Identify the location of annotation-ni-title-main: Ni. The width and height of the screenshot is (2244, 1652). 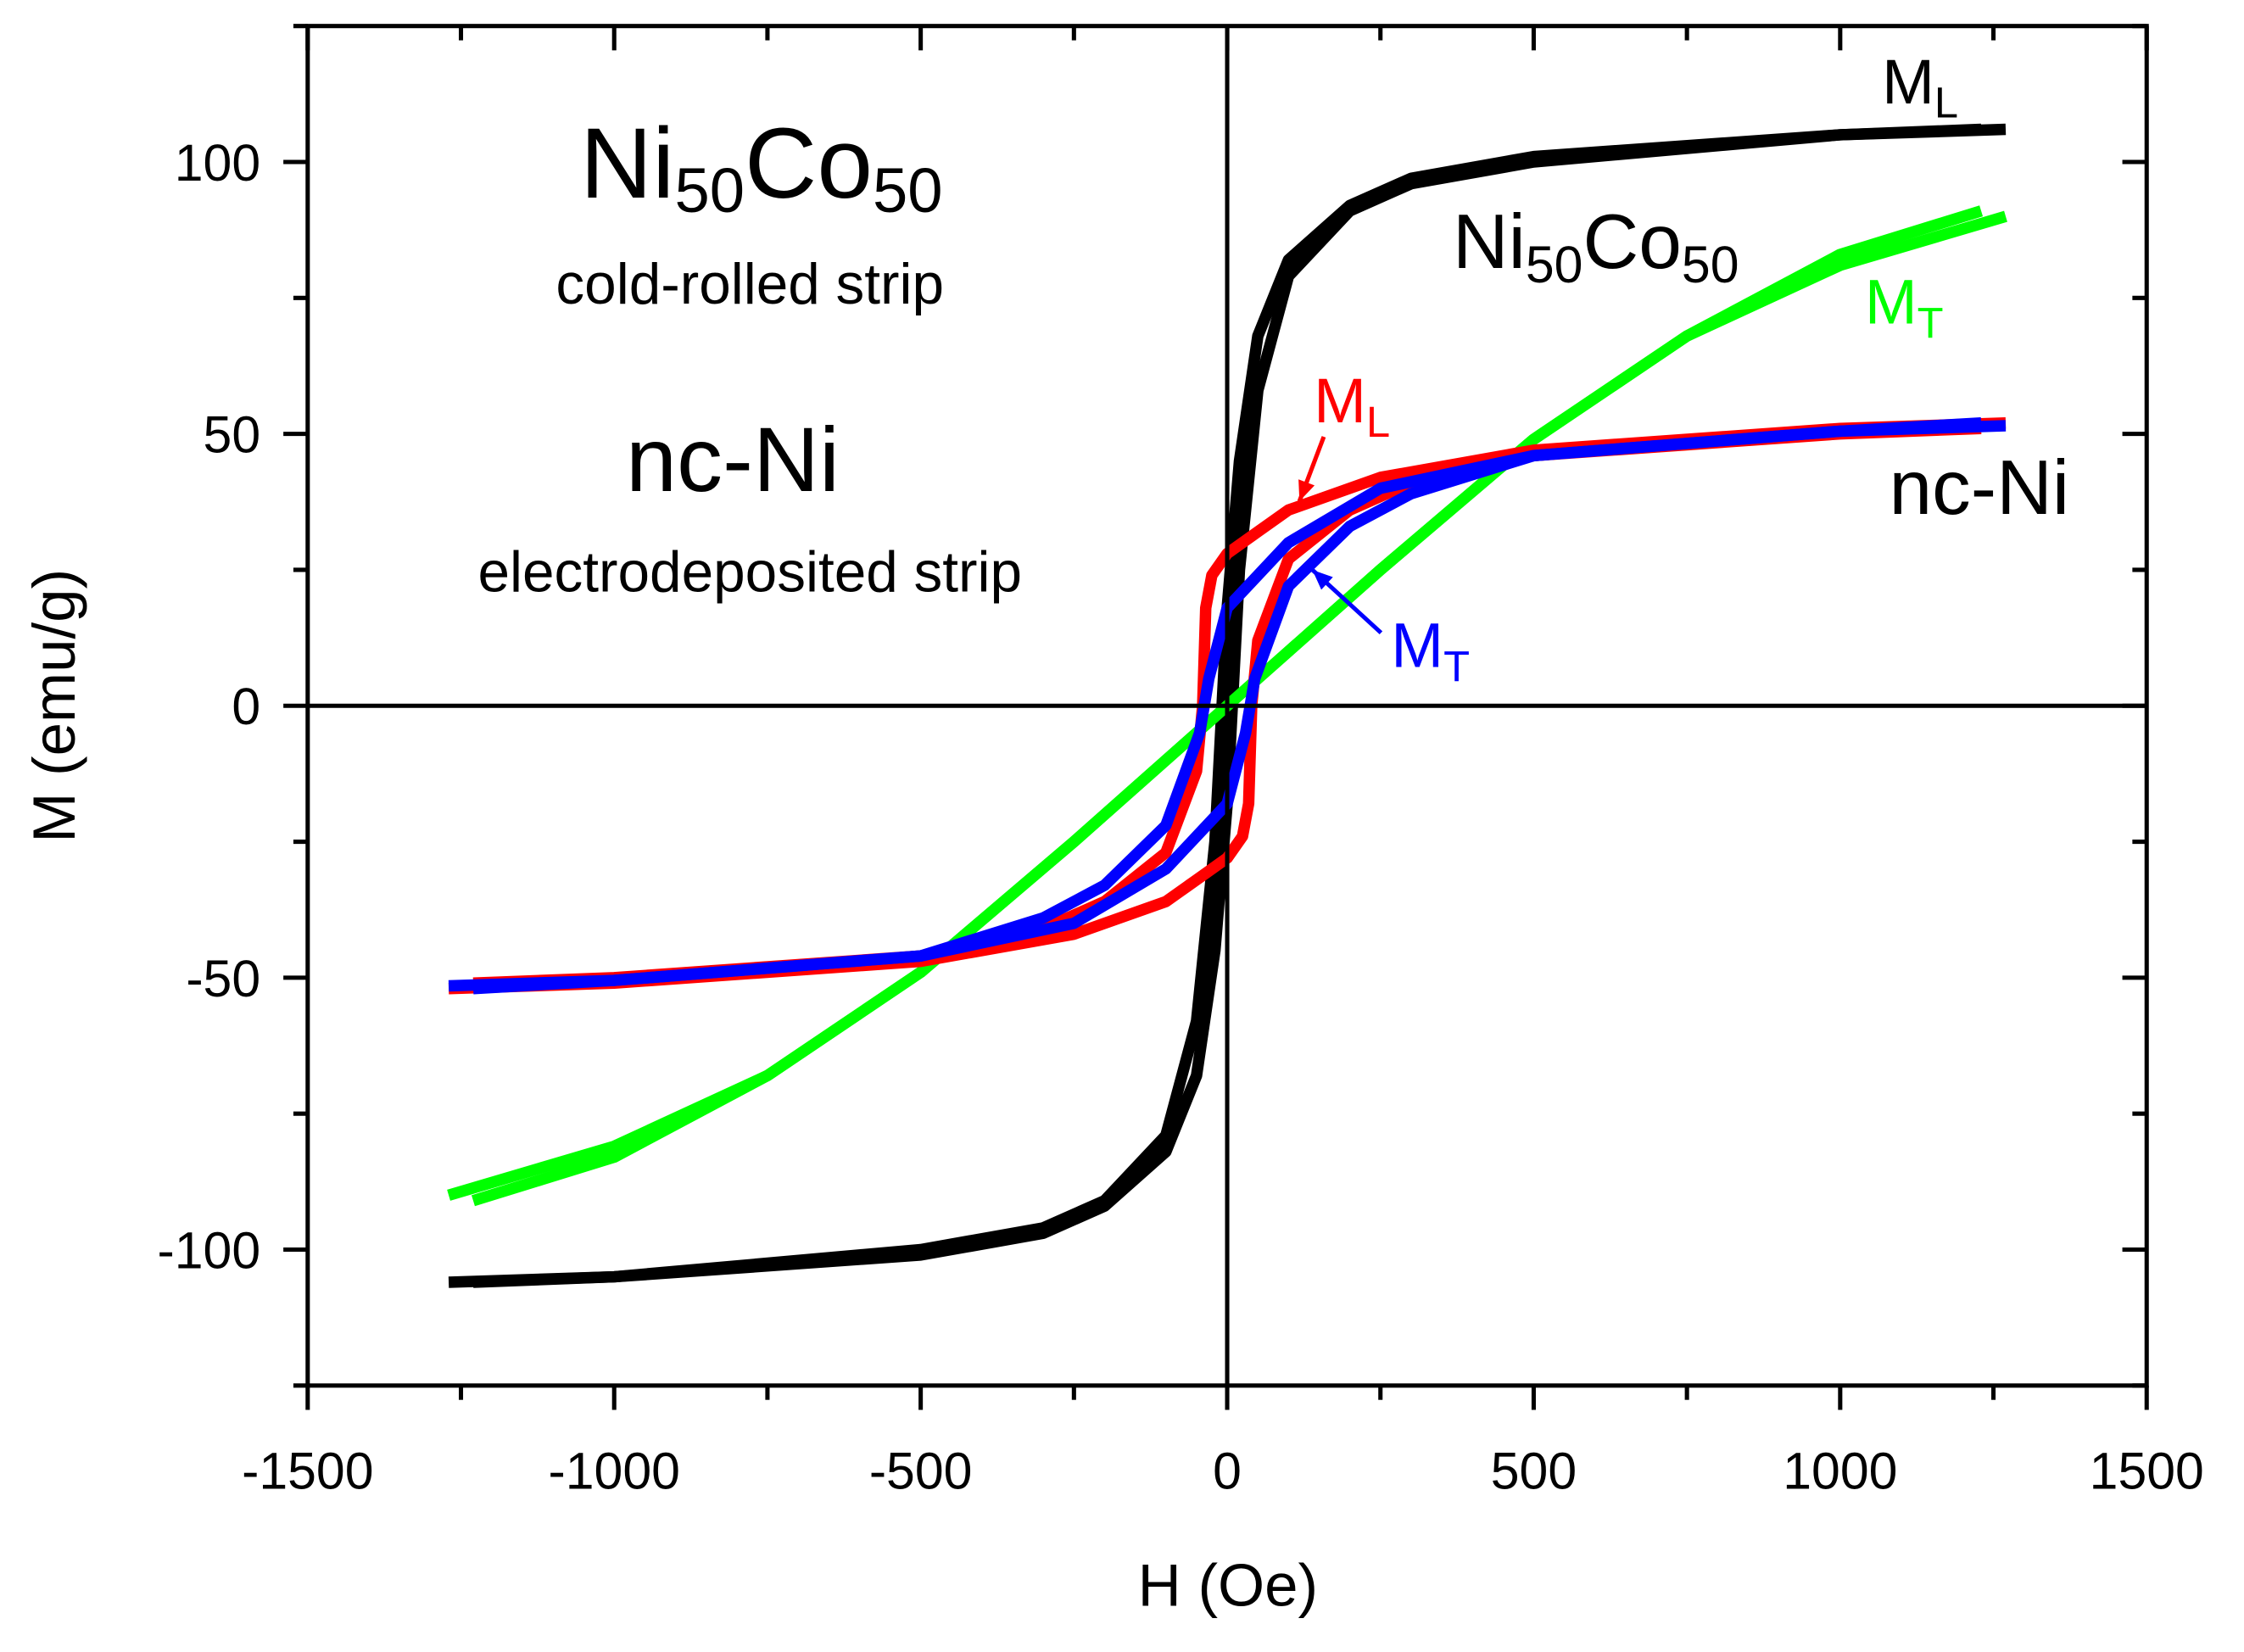
(628, 164).